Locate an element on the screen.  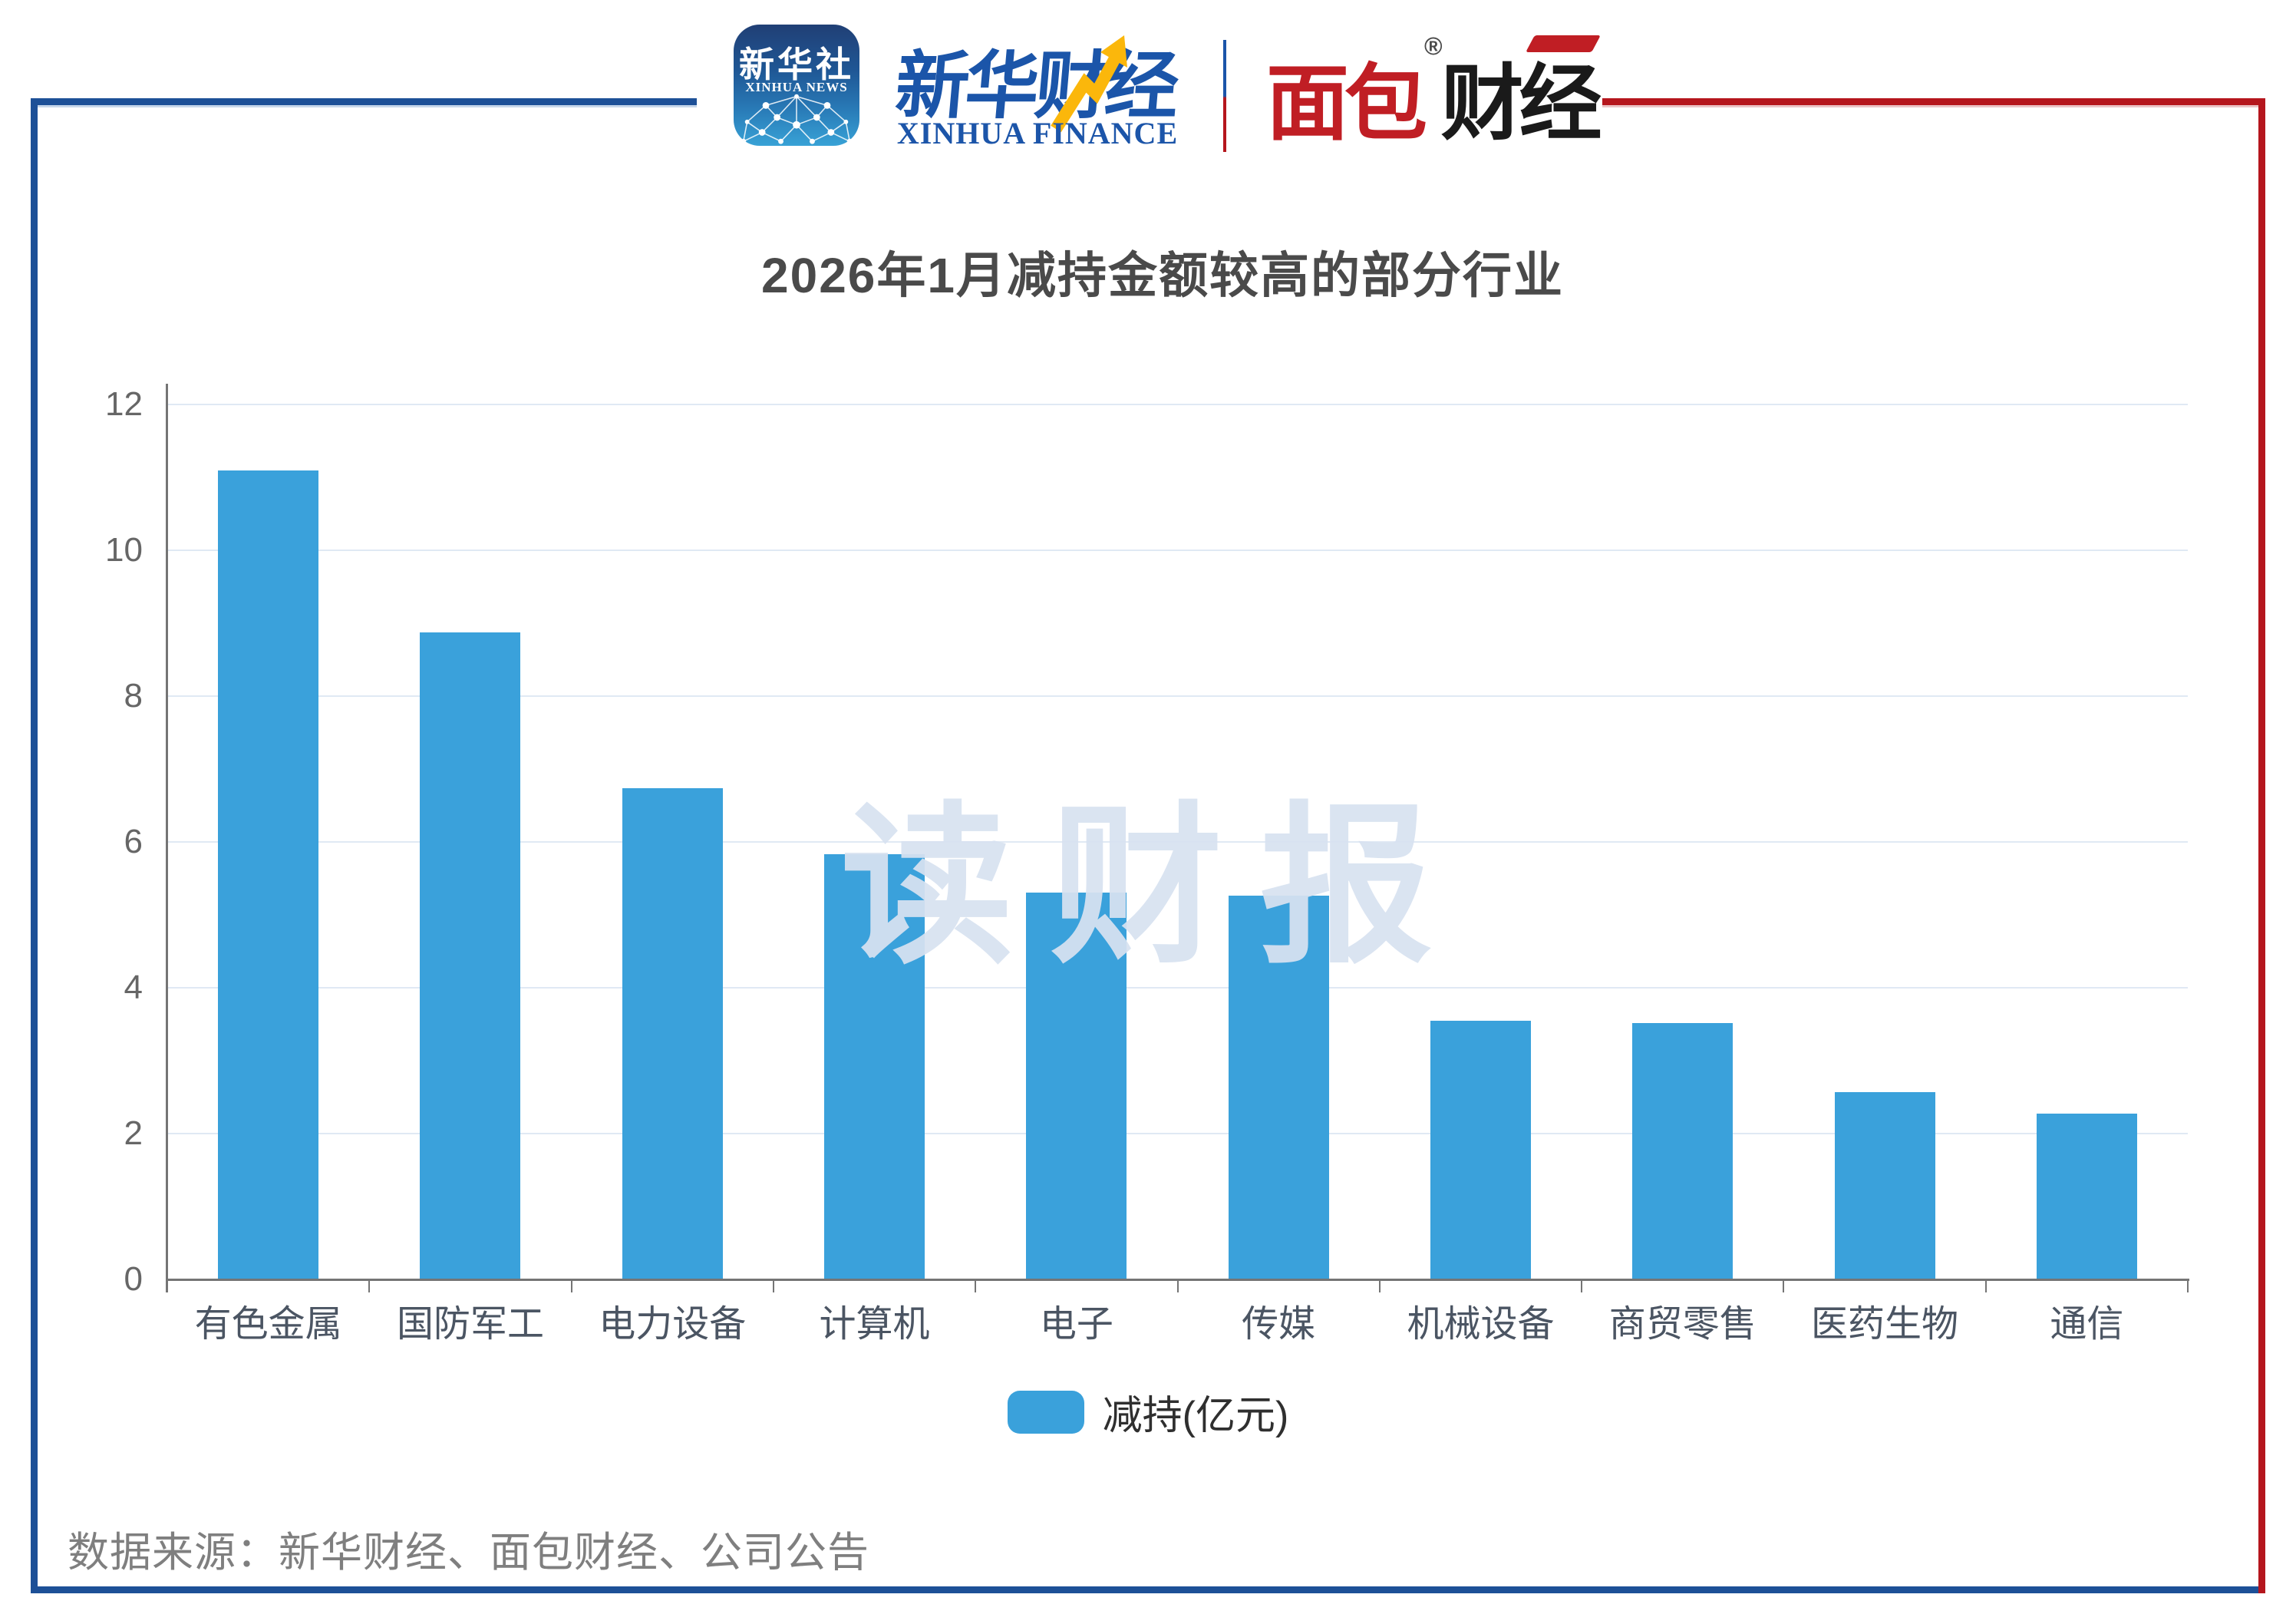
logo-divider is located at coordinates (1224, 96).